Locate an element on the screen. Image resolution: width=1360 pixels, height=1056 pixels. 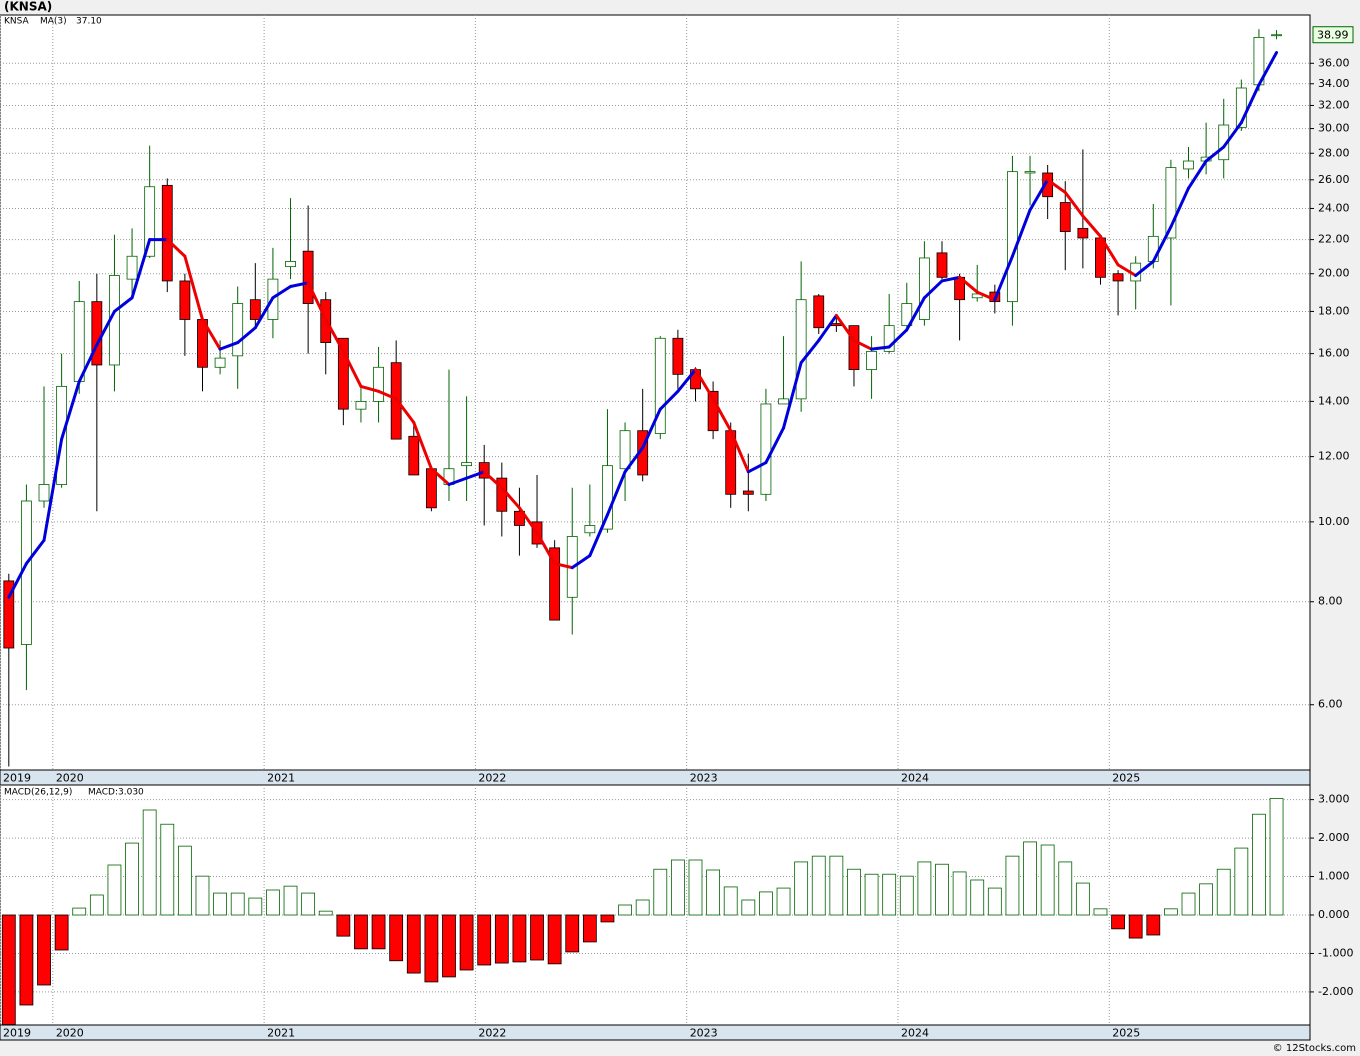
y-tick-label: 18.00 is located at coordinates (1334, 310).